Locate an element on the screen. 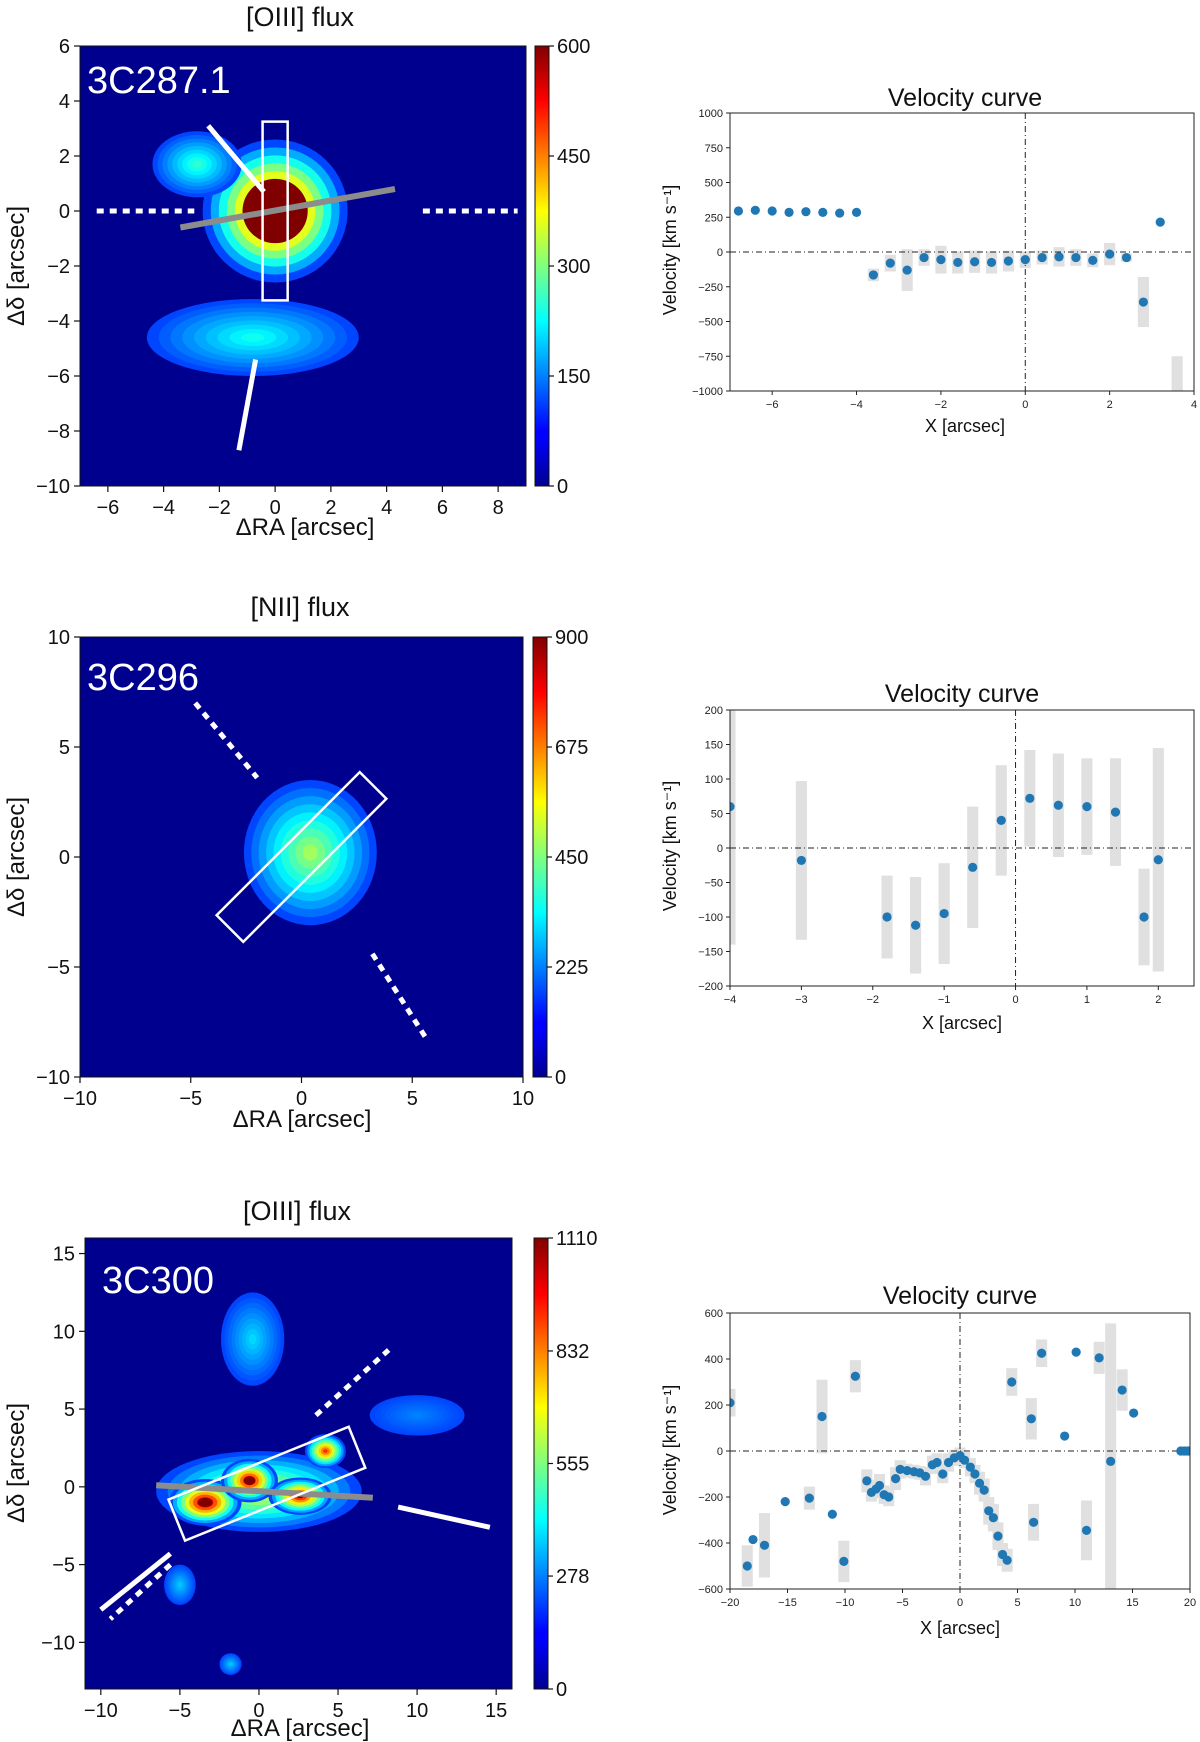 Image resolution: width=1200 pixels, height=1742 pixels. velocity-ytick-label: −100 is located at coordinates (710, 918).